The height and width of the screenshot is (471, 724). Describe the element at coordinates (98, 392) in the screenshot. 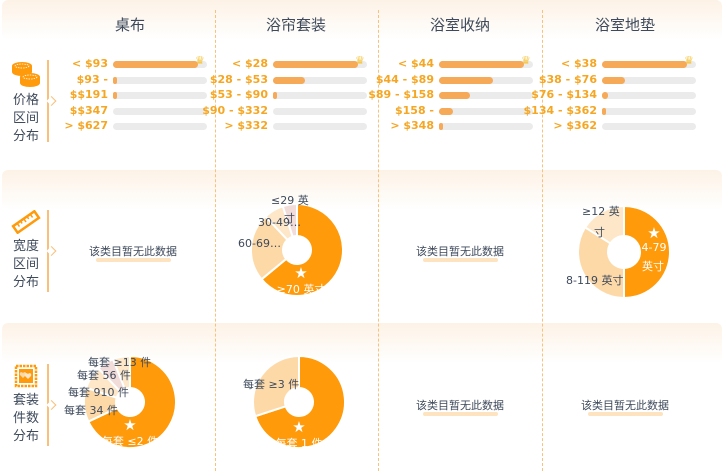

I see `donut-label: 每套 910 件` at that location.